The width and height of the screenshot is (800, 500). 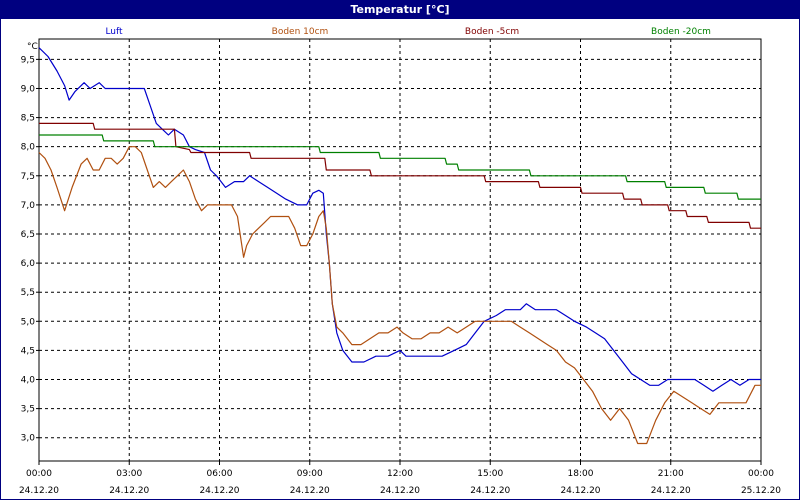 I want to click on y-tick-label: 7,5, so click(x=28, y=177).